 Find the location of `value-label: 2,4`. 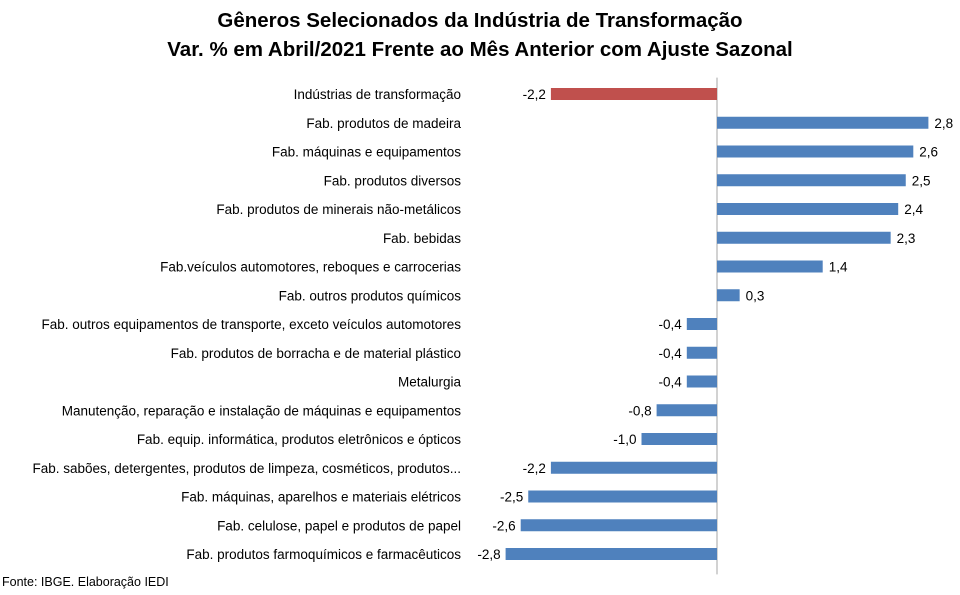

value-label: 2,4 is located at coordinates (913, 209).